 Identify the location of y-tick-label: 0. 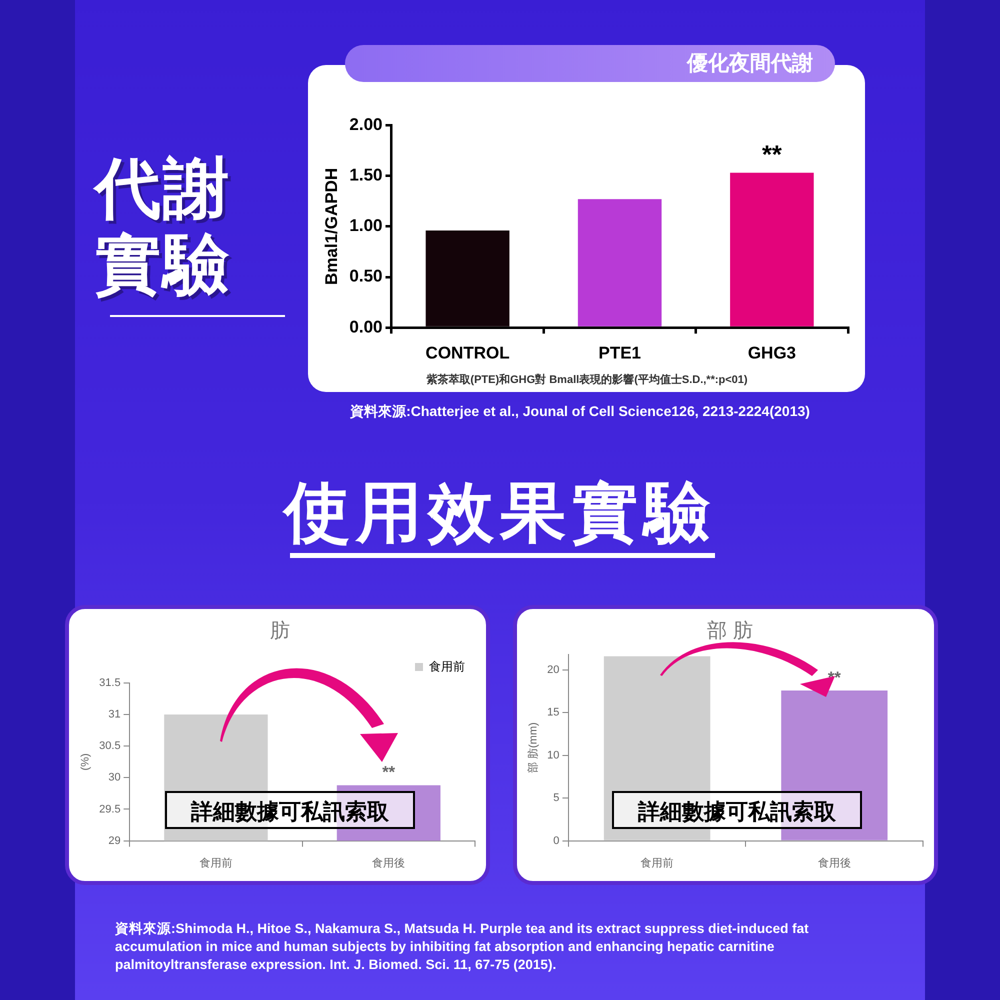
(556, 840).